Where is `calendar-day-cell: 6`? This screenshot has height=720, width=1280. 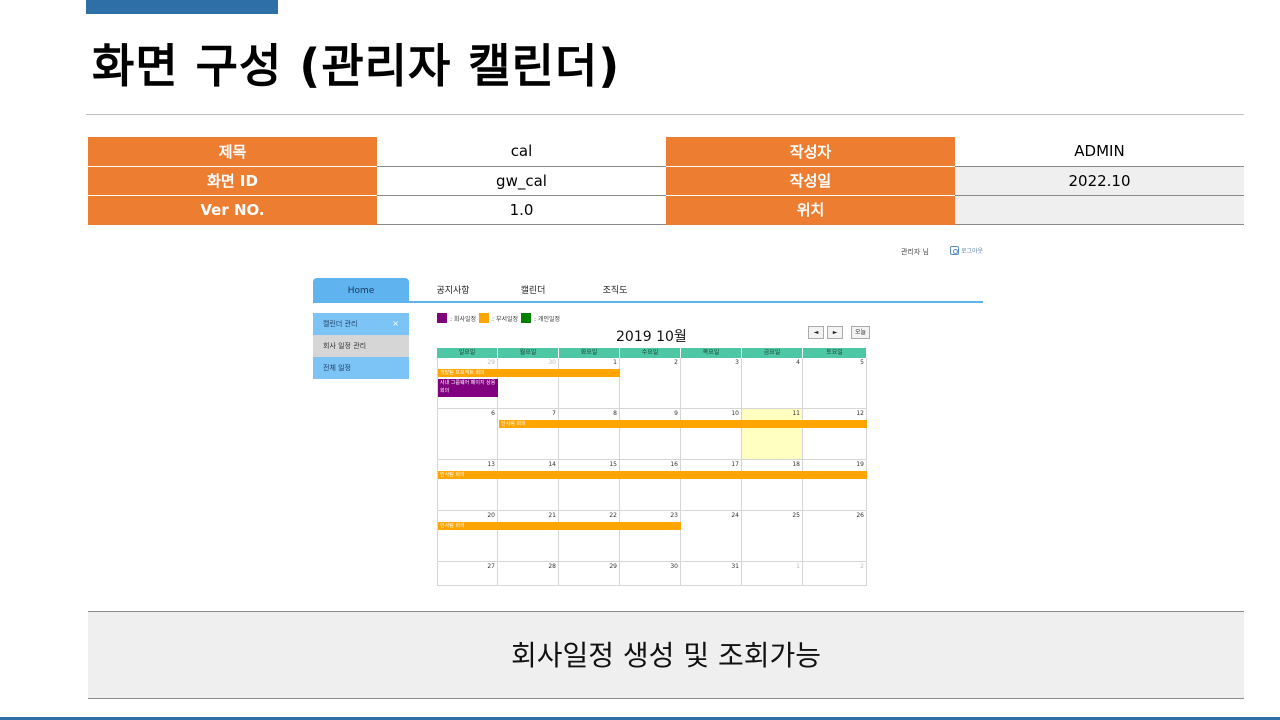
calendar-day-cell: 6 is located at coordinates (467, 434).